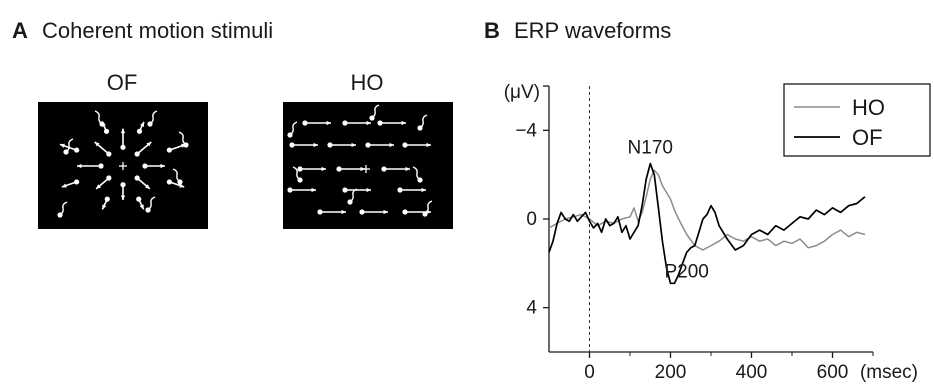 The height and width of the screenshot is (385, 934). What do you see at coordinates (889, 372) in the screenshot?
I see `x-axis-unit-label: (msec)` at bounding box center [889, 372].